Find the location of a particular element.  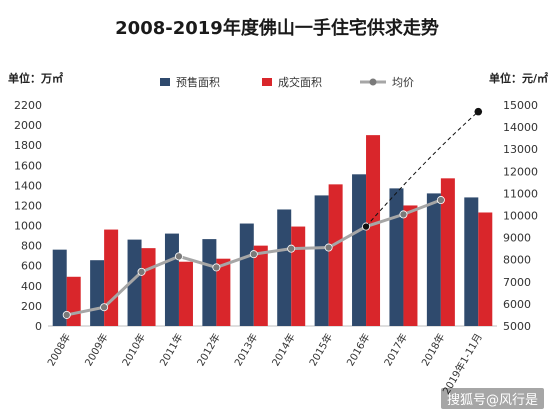

x-category-label: 2008年 is located at coordinates (58, 349).